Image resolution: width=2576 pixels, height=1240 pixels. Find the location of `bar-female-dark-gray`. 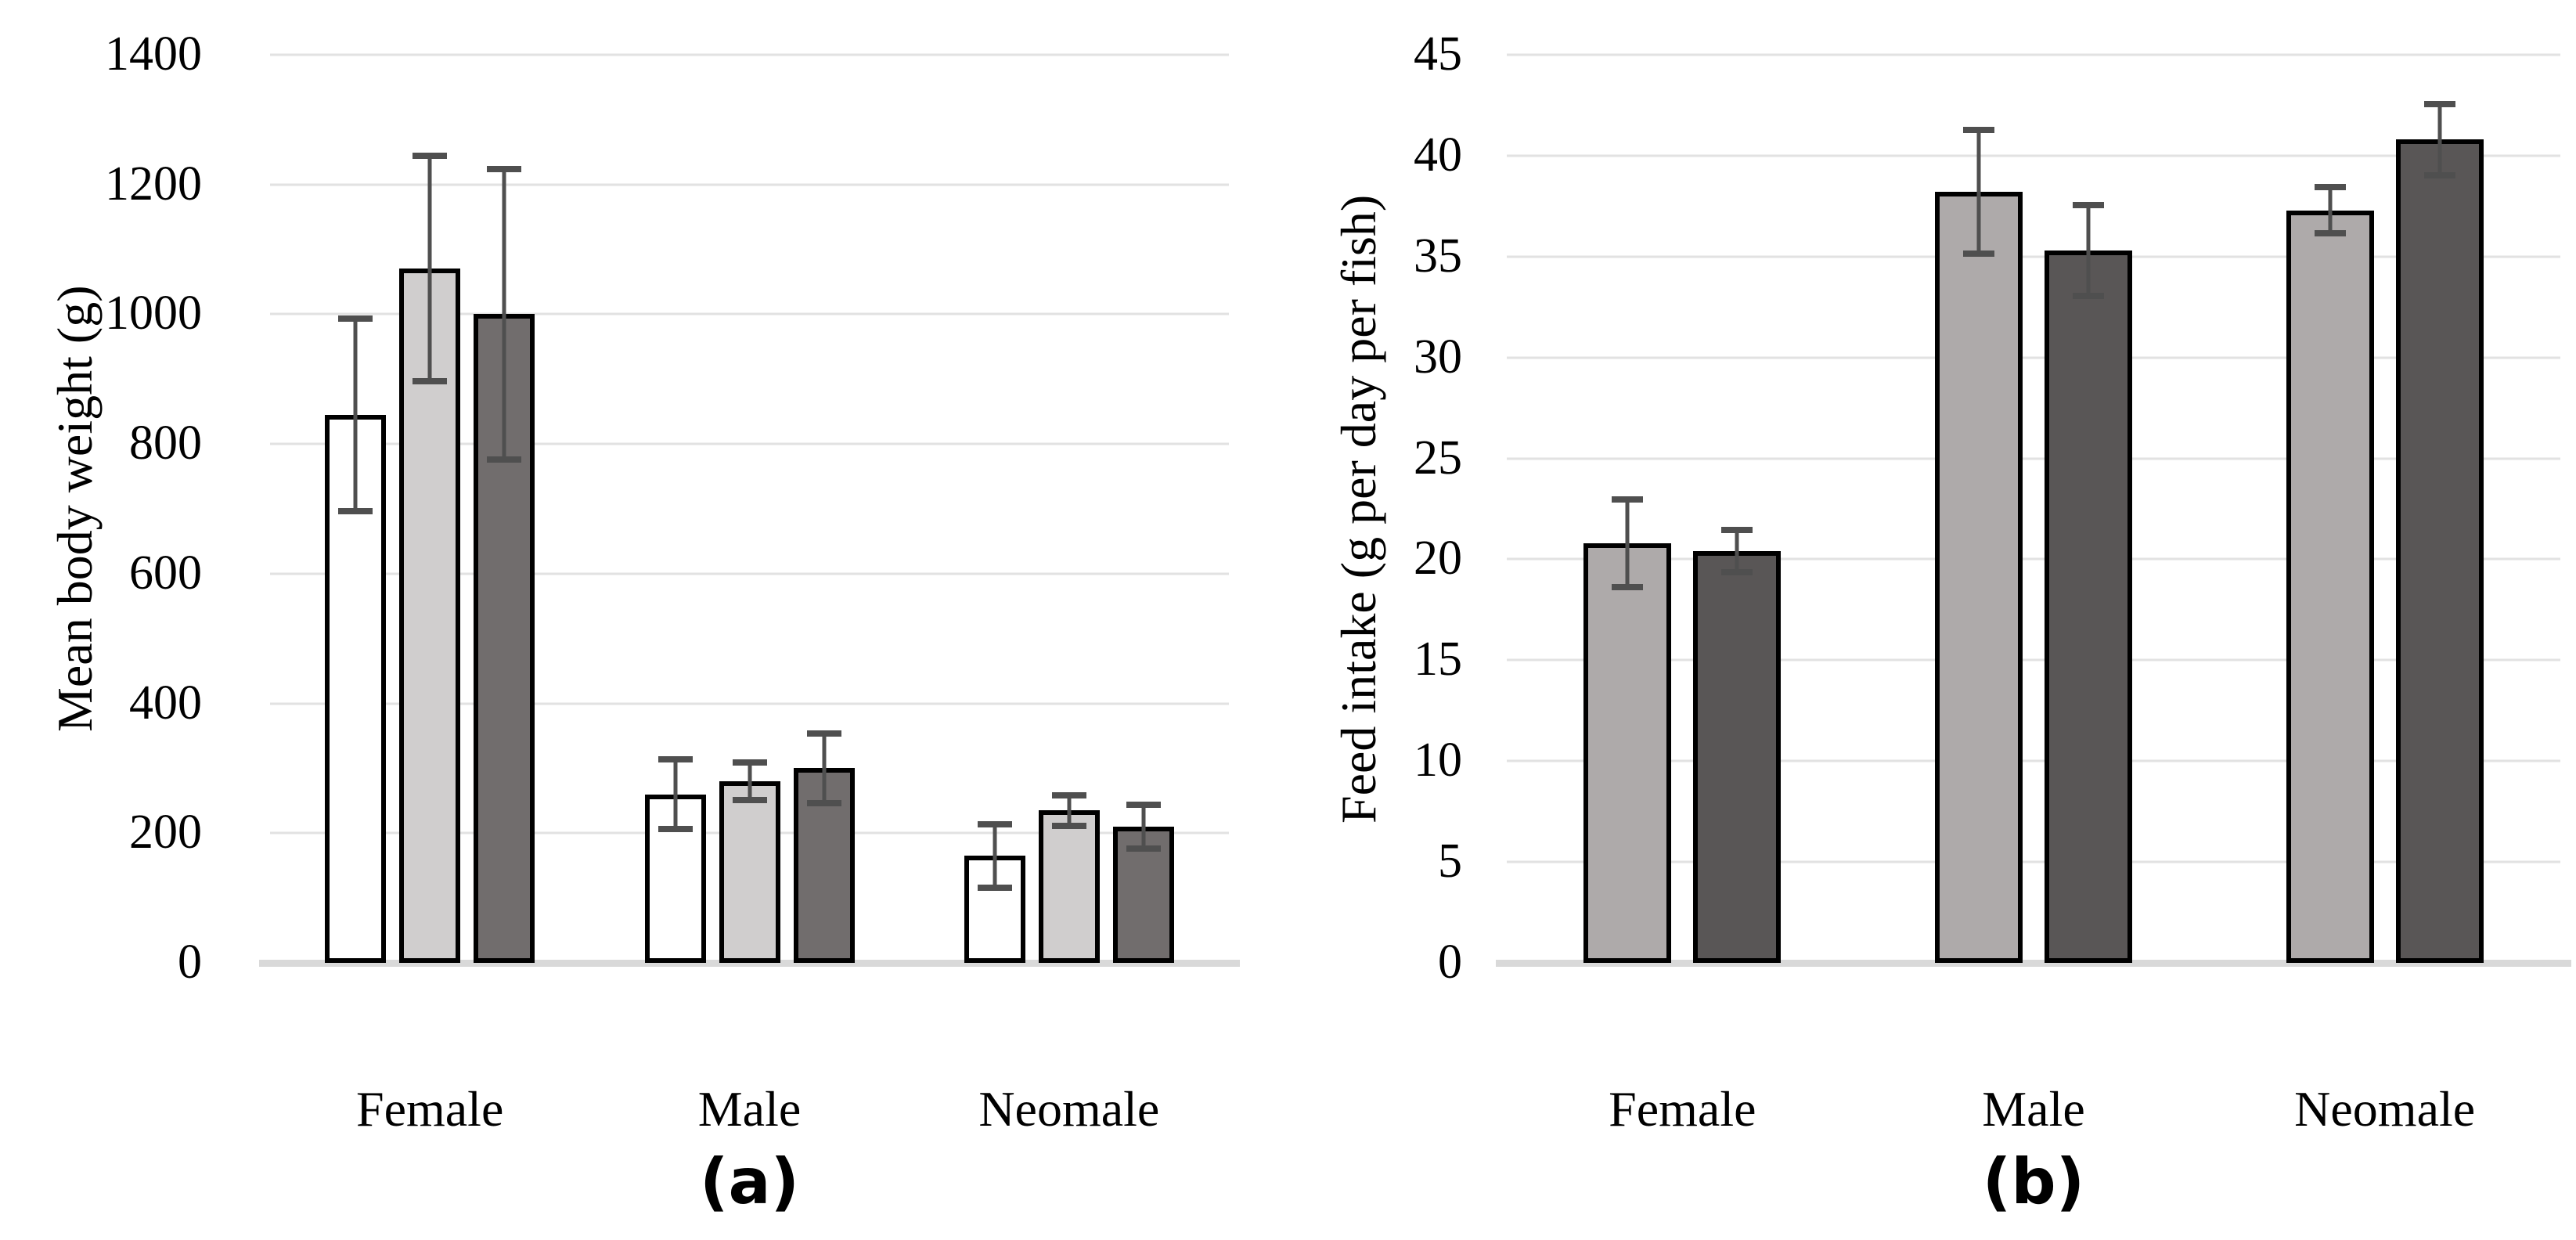

bar-female-dark-gray is located at coordinates (1737, 757).